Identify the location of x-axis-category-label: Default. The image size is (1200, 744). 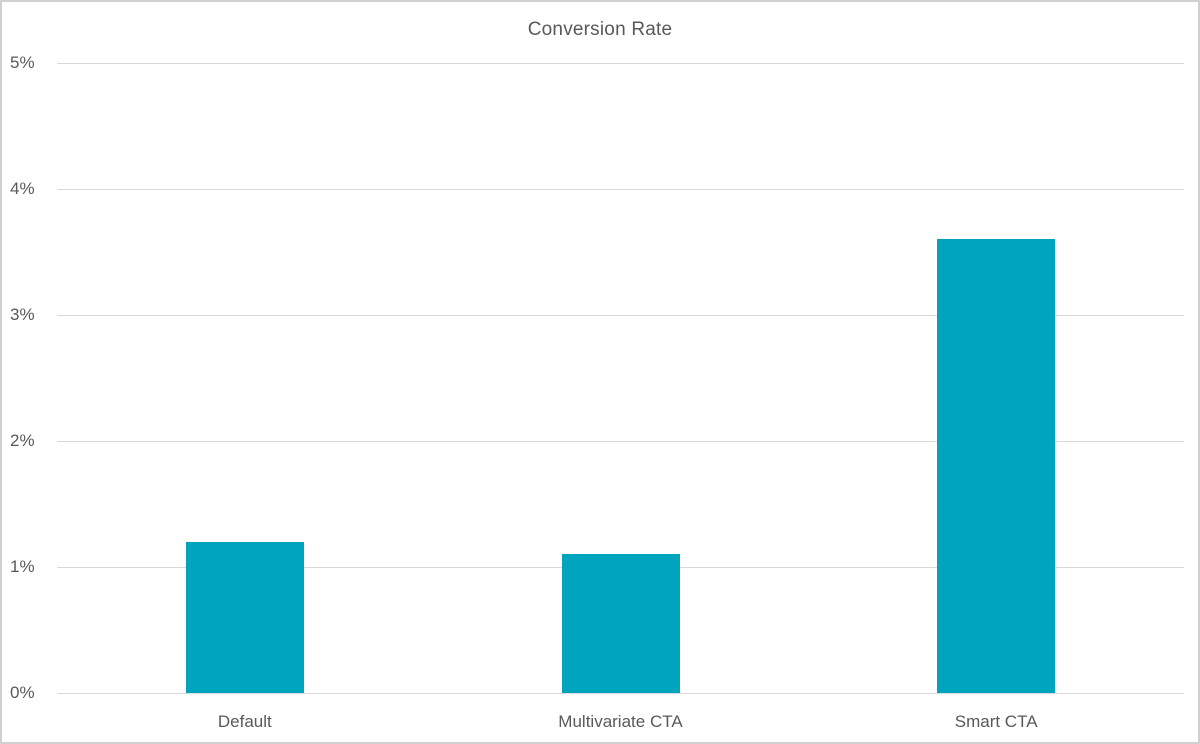
(244, 721).